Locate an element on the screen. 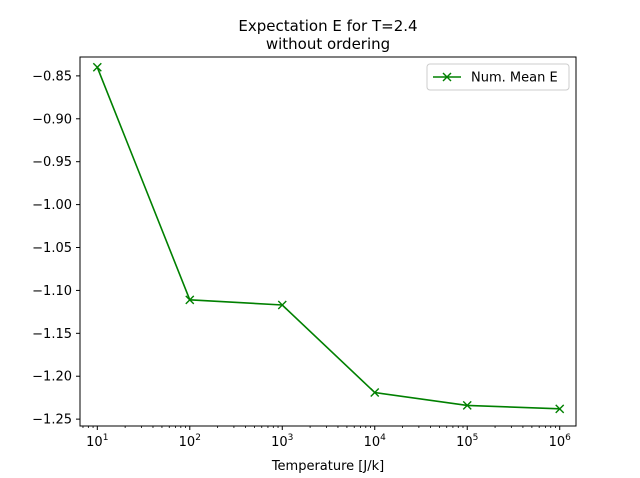  x-tick-label: 106 is located at coordinates (560, 441).